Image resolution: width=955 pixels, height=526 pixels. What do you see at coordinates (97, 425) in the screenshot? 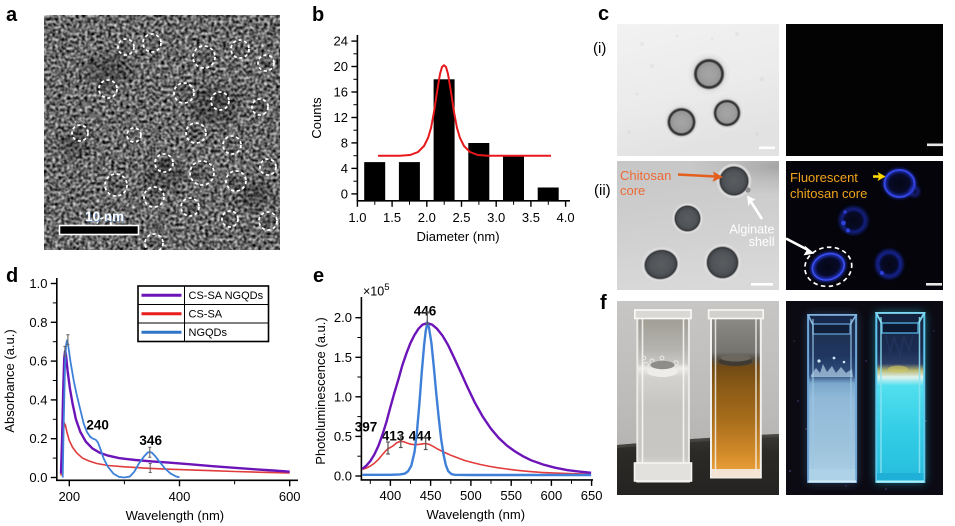
I see `svg-text: 240` at bounding box center [97, 425].